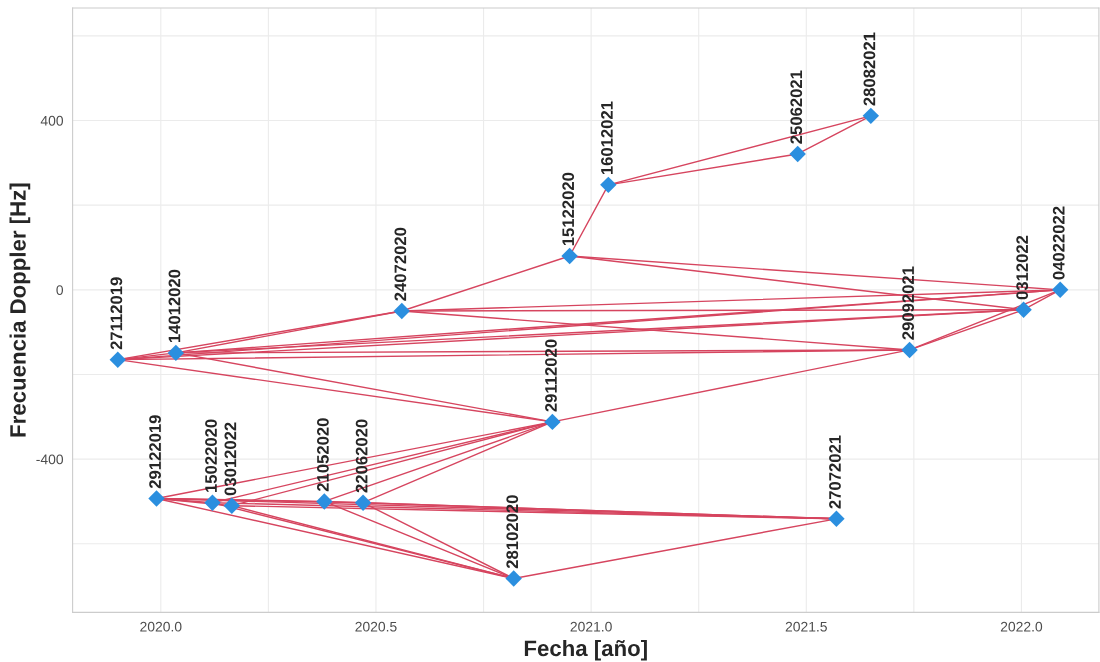 The image size is (1100, 662). I want to click on x-tick-label: 2021.5, so click(806, 626).